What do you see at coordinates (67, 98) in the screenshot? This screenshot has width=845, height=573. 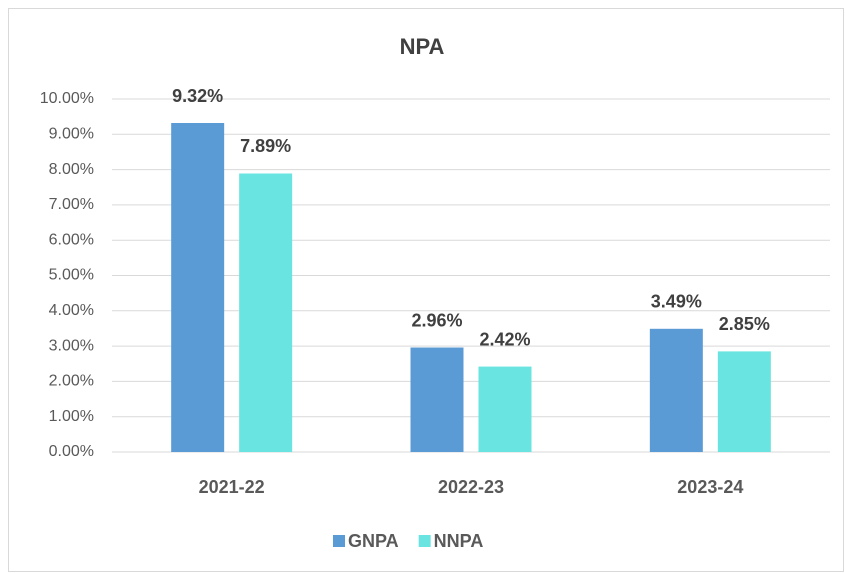 I see `y-tick-label: 10.00%` at bounding box center [67, 98].